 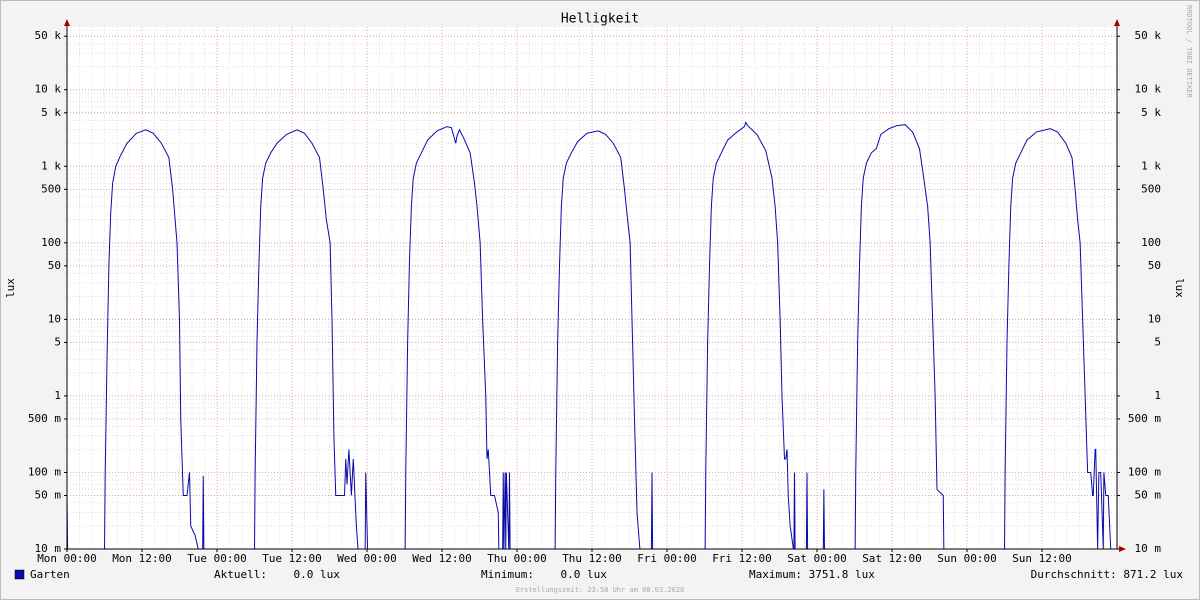 I want to click on x-tick-label: Tue 00:00, so click(x=217, y=558).